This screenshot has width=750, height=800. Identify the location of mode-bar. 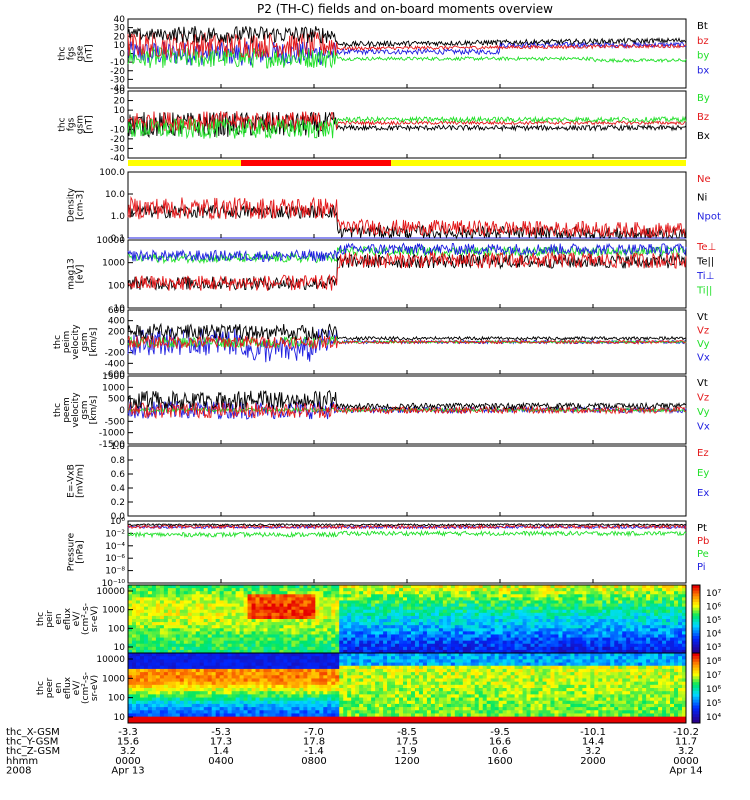
(407, 163).